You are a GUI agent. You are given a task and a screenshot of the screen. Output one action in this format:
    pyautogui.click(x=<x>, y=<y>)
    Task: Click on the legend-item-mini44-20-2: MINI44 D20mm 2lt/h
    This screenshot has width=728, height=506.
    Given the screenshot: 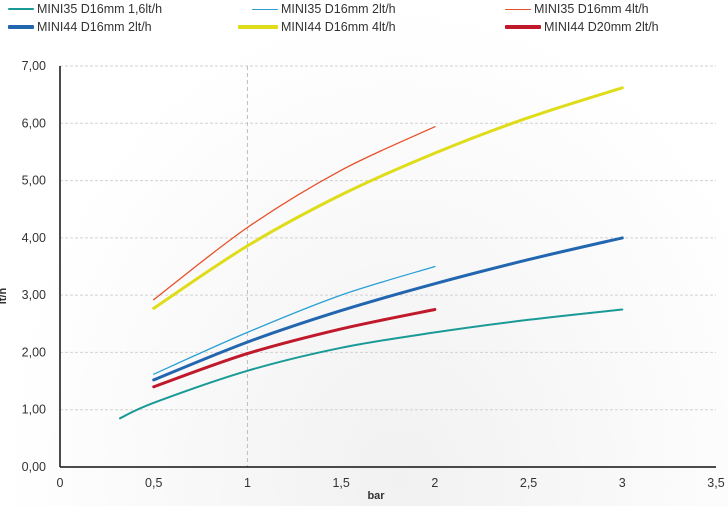 What is the action you would take?
    pyautogui.click(x=582, y=27)
    